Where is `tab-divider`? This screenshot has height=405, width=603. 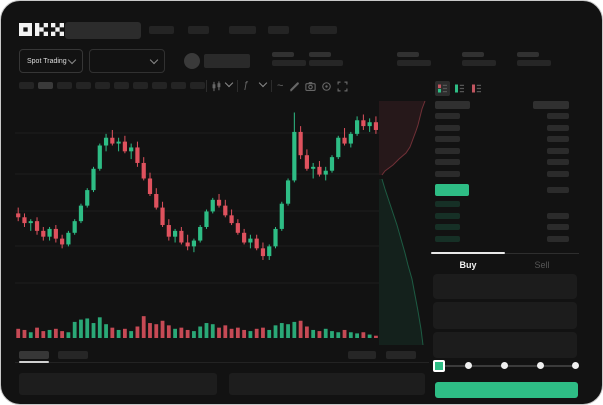 tab-divider is located at coordinates (505, 253).